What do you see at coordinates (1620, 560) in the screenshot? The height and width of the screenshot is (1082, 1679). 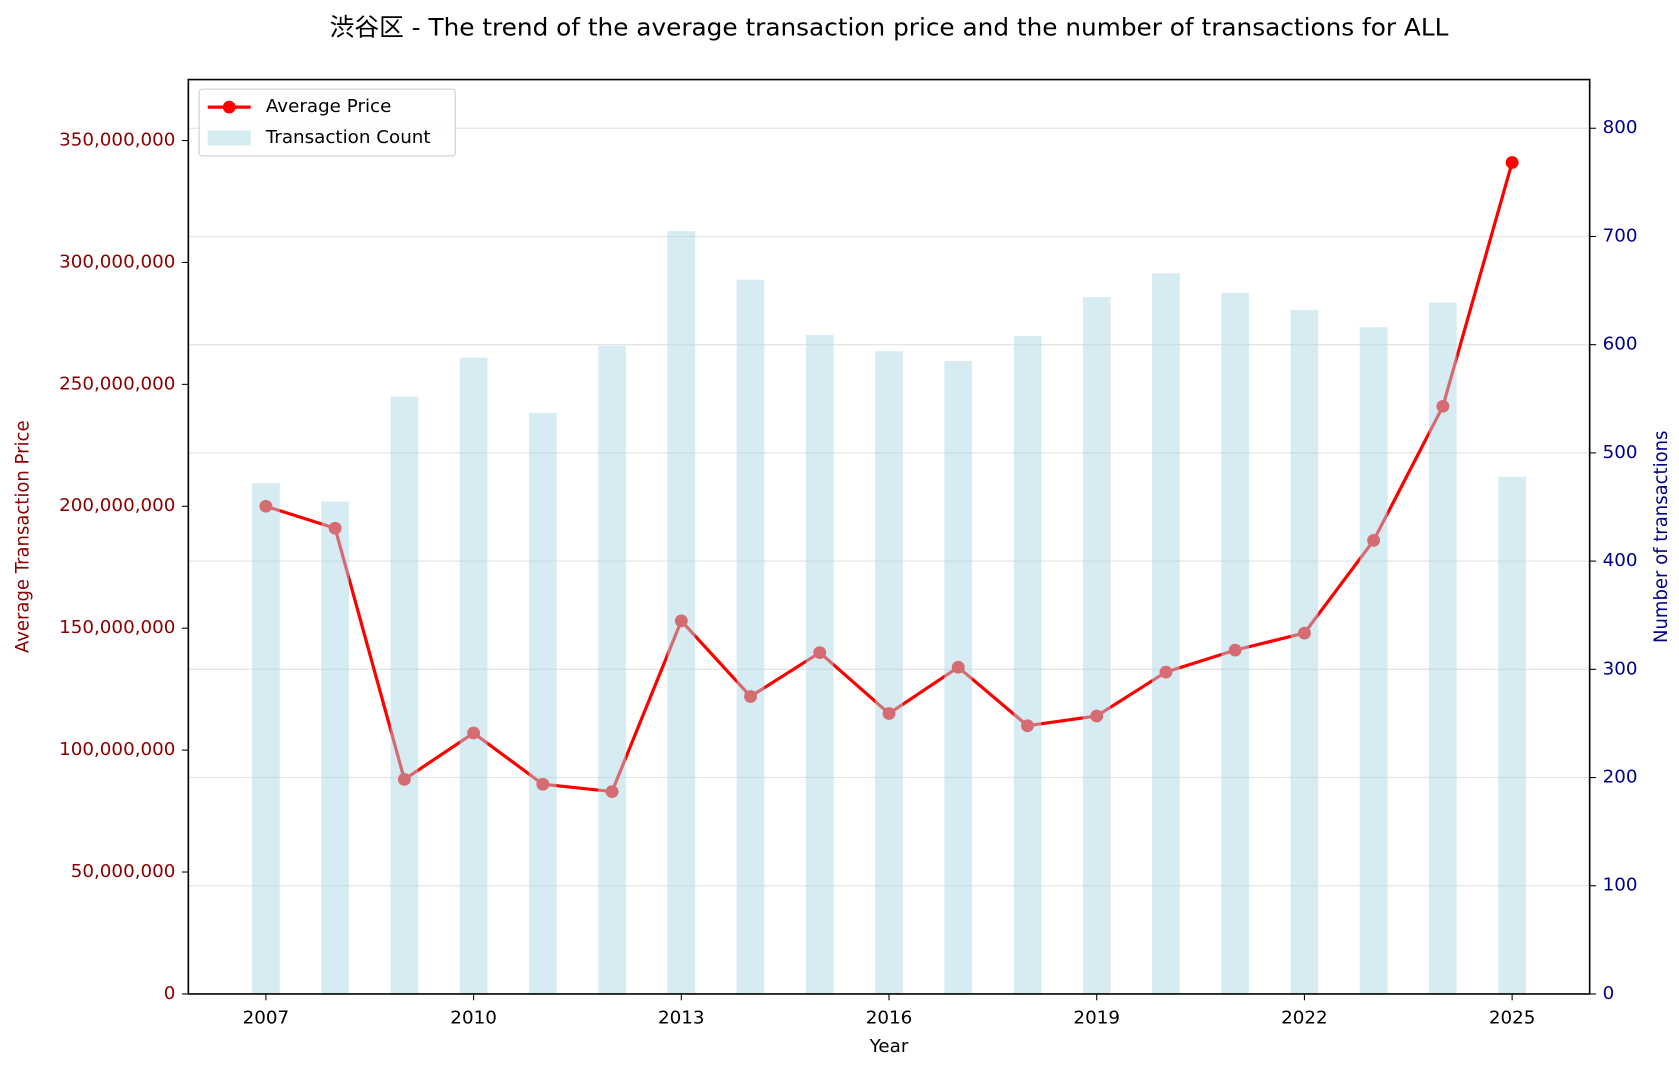 I see `y2-tick-label: 400` at bounding box center [1620, 560].